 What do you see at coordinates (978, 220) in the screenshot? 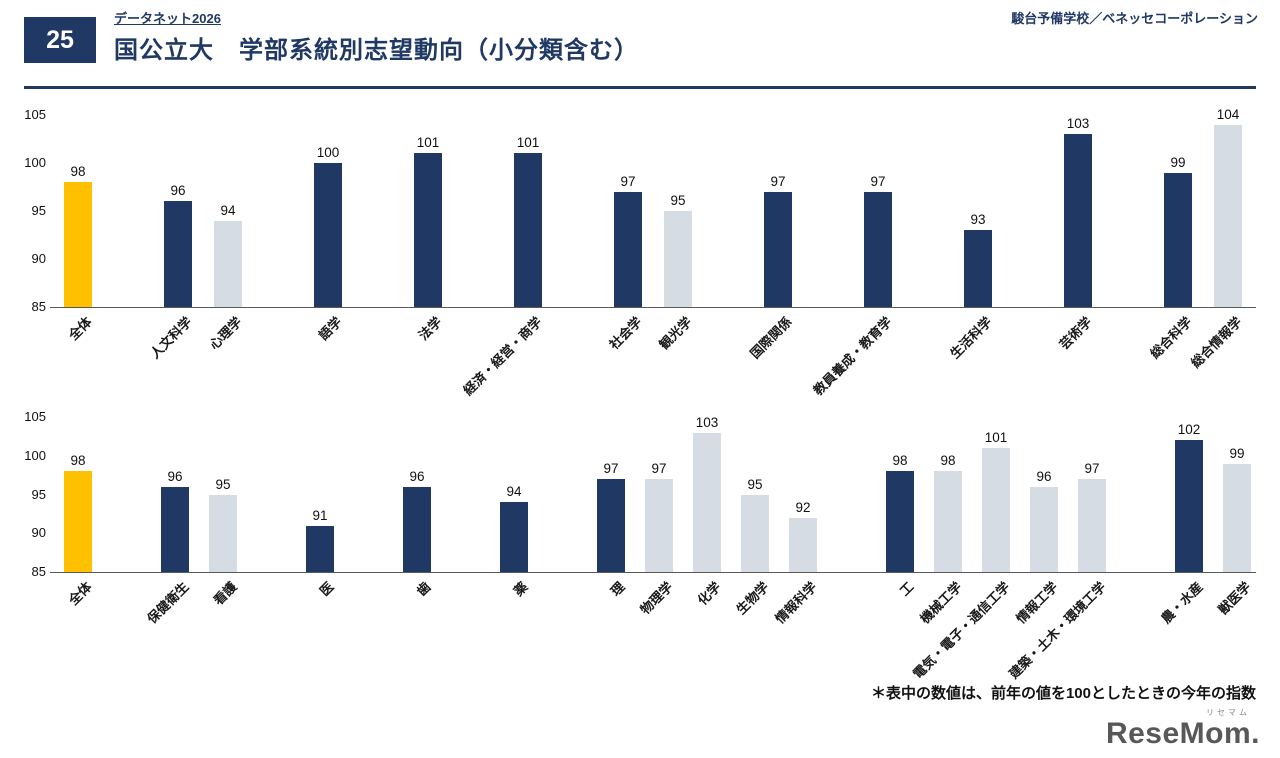
I see `bar-value-label: 93` at bounding box center [978, 220].